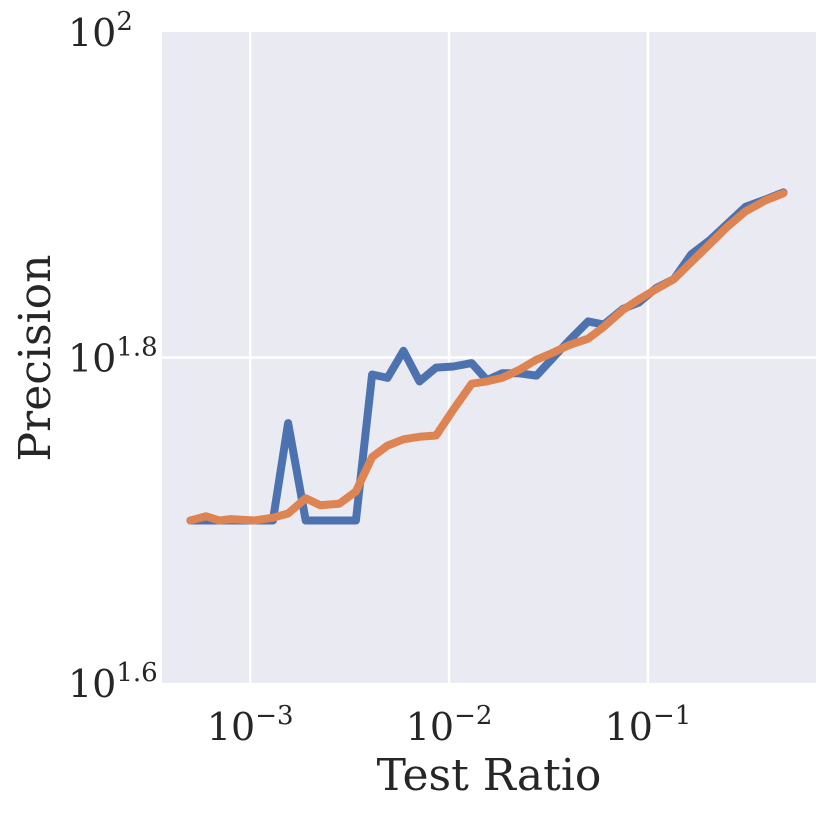 The height and width of the screenshot is (814, 831). I want to click on y-tick-label: 101.8, so click(113, 356).